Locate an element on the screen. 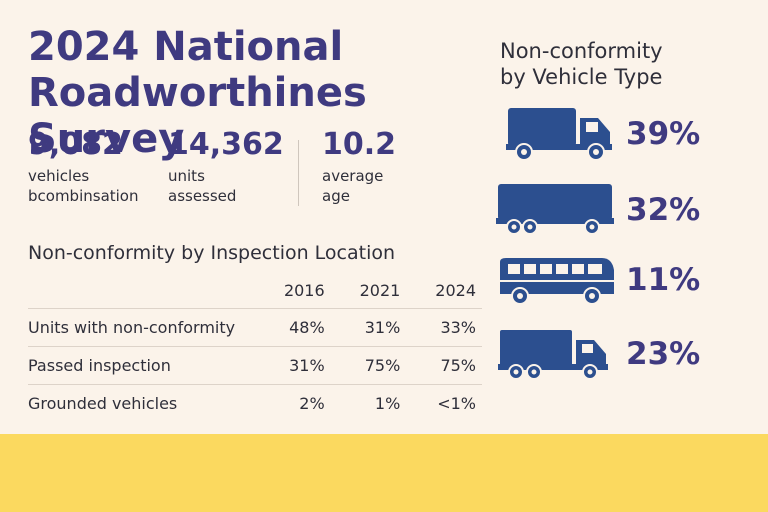  table-row: Grounded vehicles 2% 1% <1% is located at coordinates (255, 403).